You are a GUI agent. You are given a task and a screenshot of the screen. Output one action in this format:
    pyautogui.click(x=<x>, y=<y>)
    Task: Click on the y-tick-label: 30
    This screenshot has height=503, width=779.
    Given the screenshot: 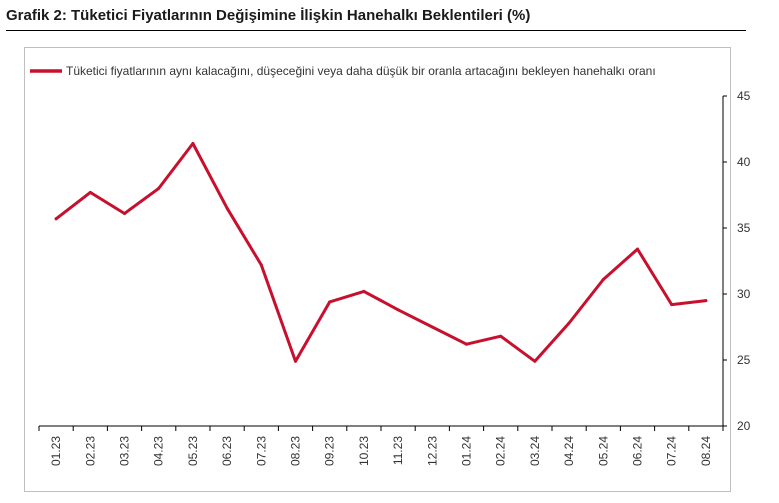 What is the action you would take?
    pyautogui.click(x=744, y=294)
    